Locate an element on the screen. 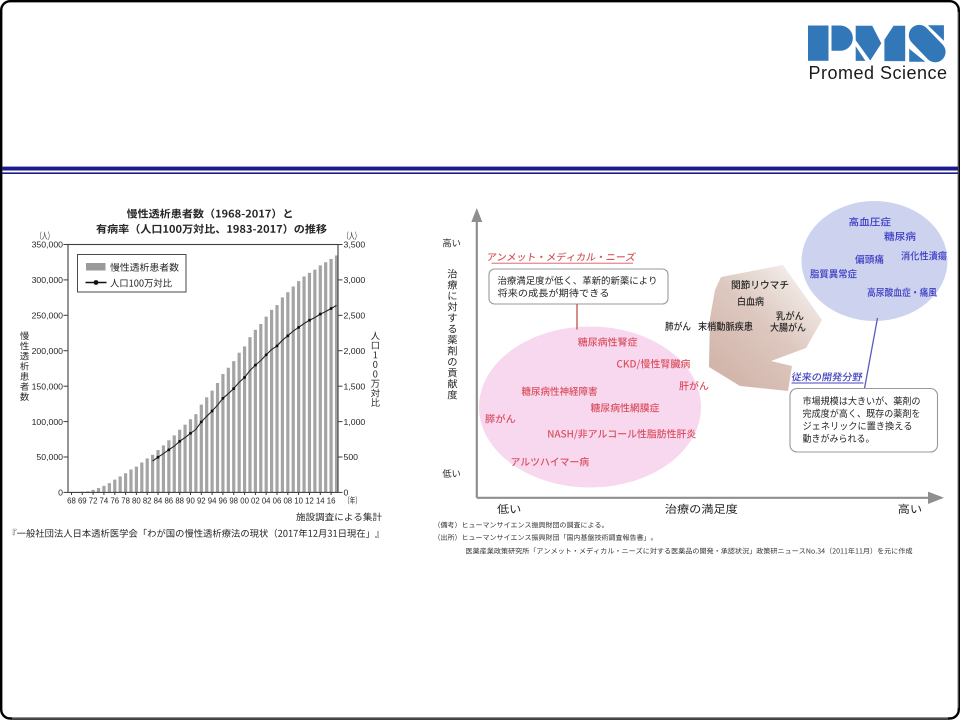 Image resolution: width=960 pixels, height=720 pixels. svg-text: 02 is located at coordinates (255, 501).